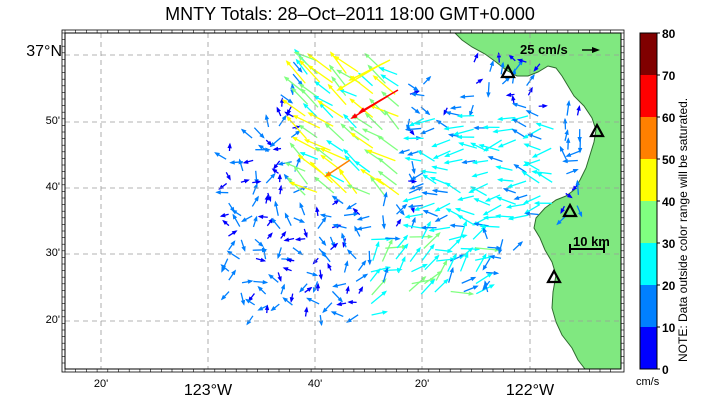 This screenshot has width=702, height=407. Describe the element at coordinates (591, 241) in the screenshot. I see `scale-bar-label: 10 km` at that location.